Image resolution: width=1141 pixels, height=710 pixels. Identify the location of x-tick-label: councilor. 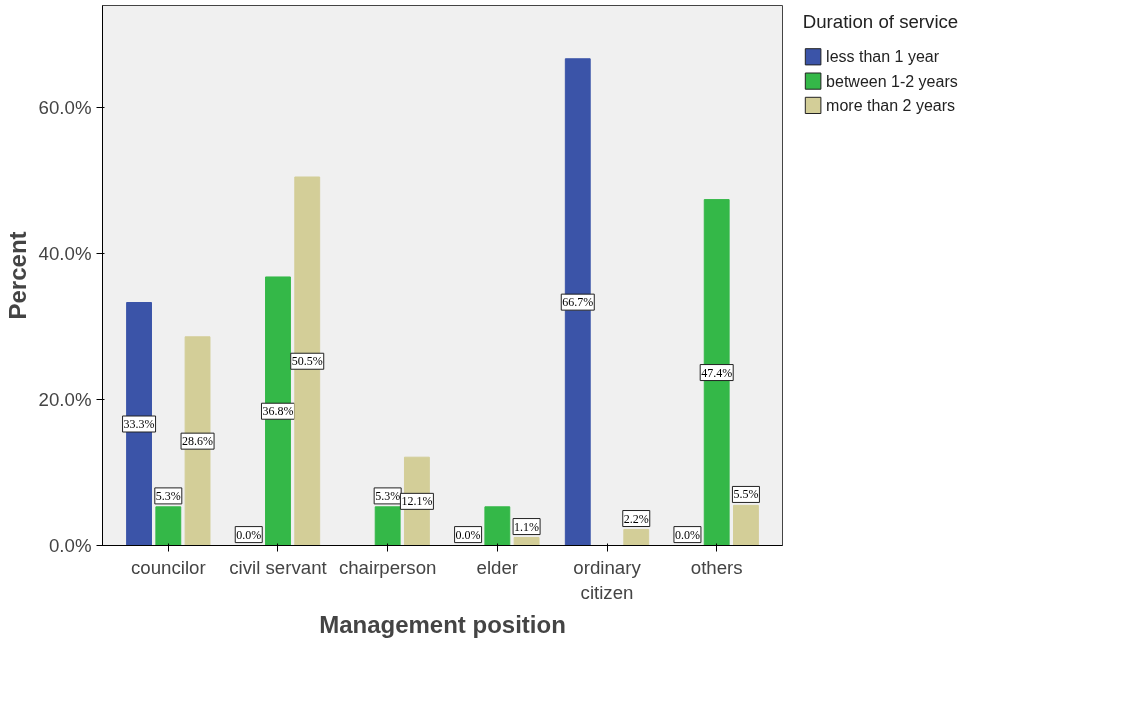
(168, 567).